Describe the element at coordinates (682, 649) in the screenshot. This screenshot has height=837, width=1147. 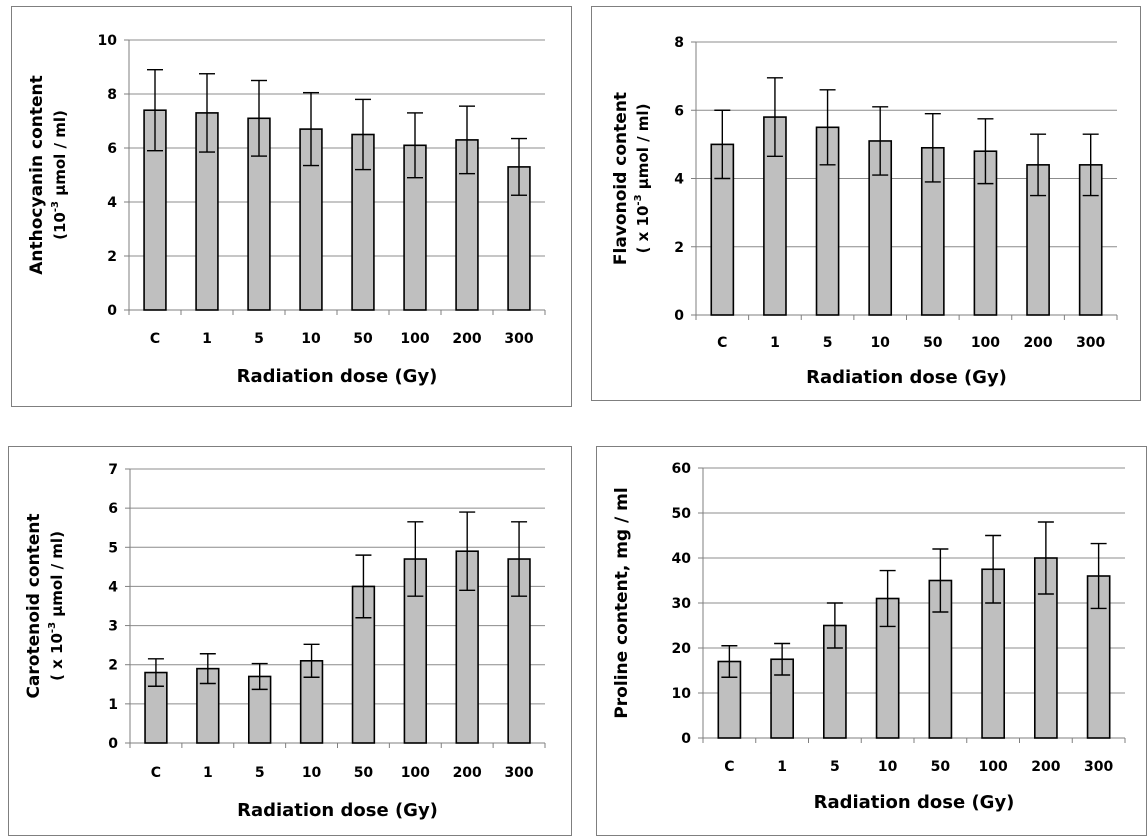
I see `y-tick-label: 20` at that location.